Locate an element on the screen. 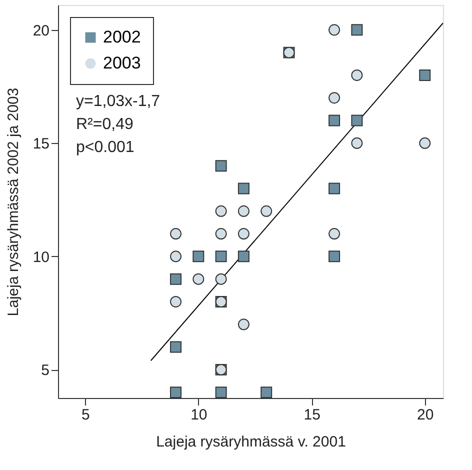 The height and width of the screenshot is (470, 472). y-tick-label: 5 is located at coordinates (45, 371).